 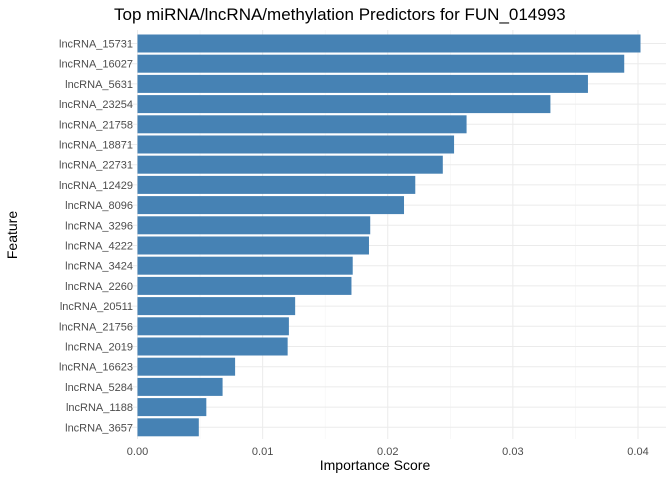 I want to click on x-tick-labels: 0.00 0.01 0.02 0.03 0.04, so click(x=388, y=452).